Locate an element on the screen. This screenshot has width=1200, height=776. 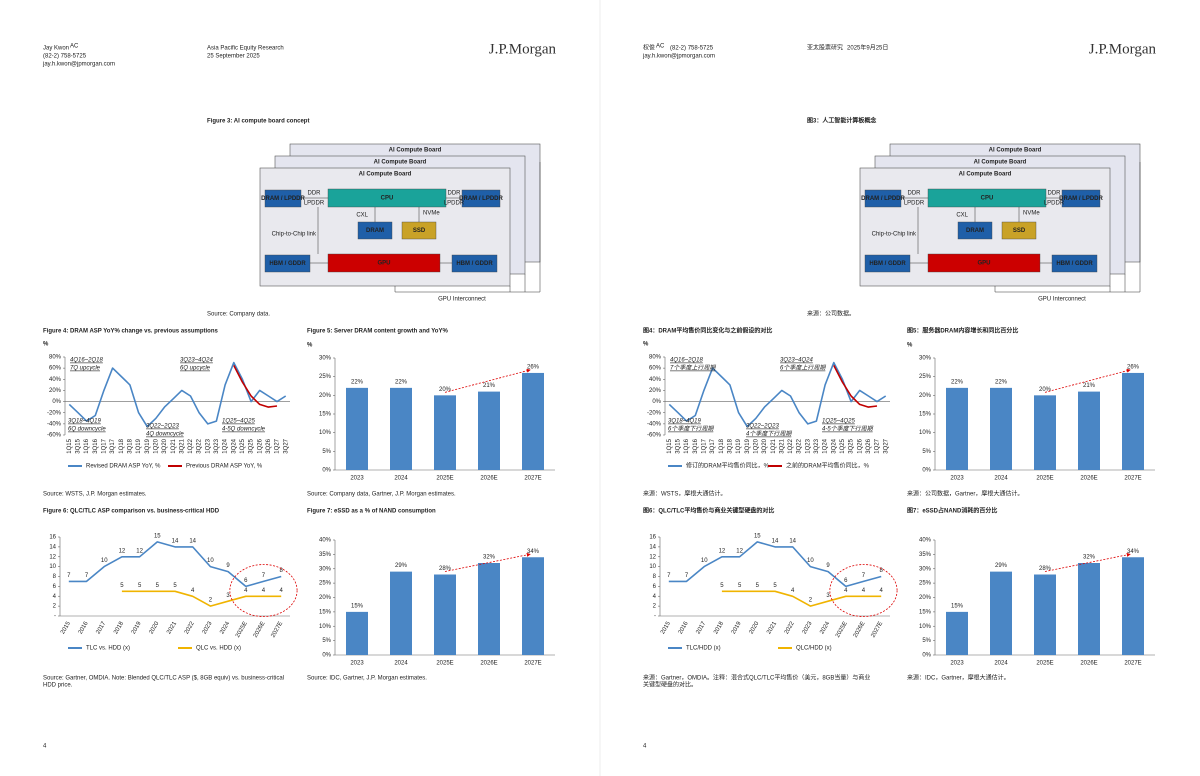
x-tick-label: 1Q25 is located at coordinates (243, 445).